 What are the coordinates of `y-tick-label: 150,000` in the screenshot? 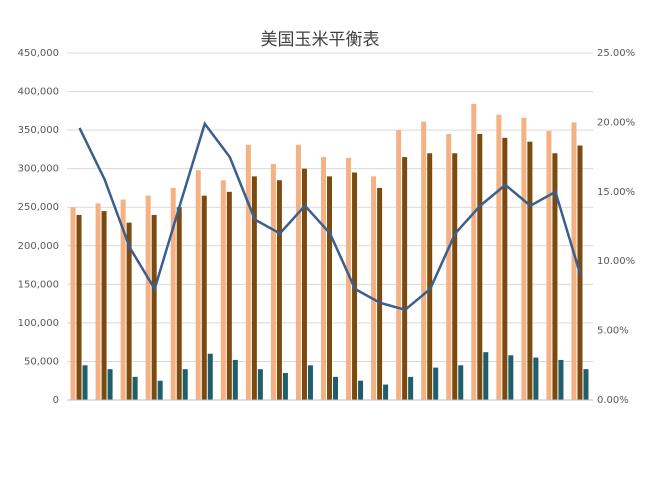 It's located at (38, 284).